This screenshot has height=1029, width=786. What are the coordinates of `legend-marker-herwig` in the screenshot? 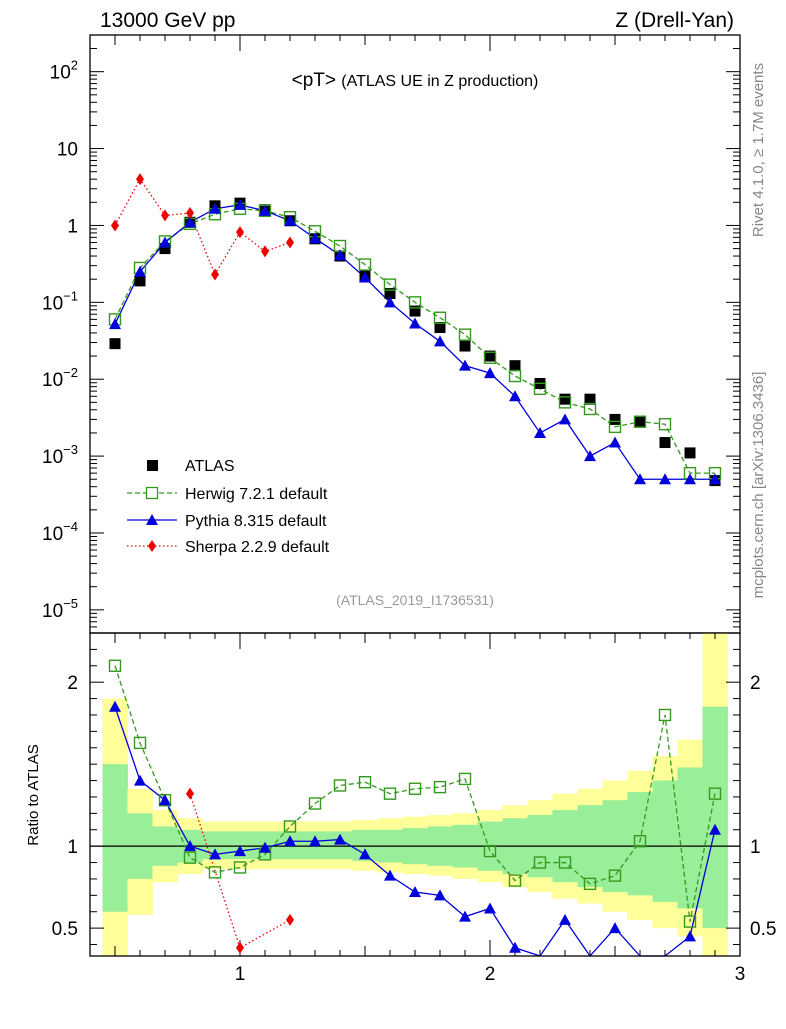 It's located at (152, 493).